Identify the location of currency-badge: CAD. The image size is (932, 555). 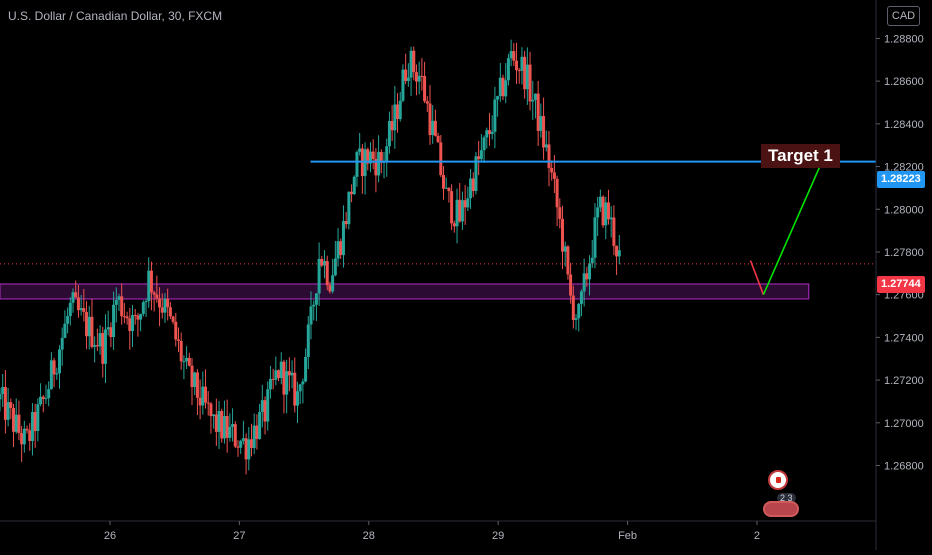
(903, 16).